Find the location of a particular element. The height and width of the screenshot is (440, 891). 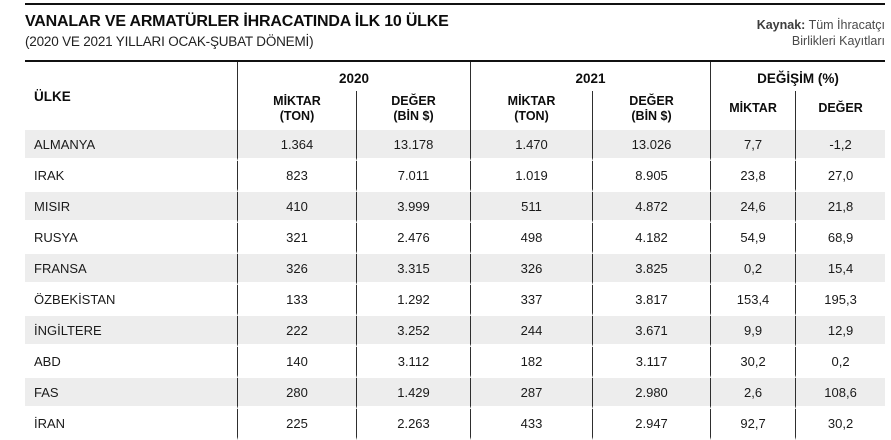

cell-2021-value: 4.872 is located at coordinates (651, 207).